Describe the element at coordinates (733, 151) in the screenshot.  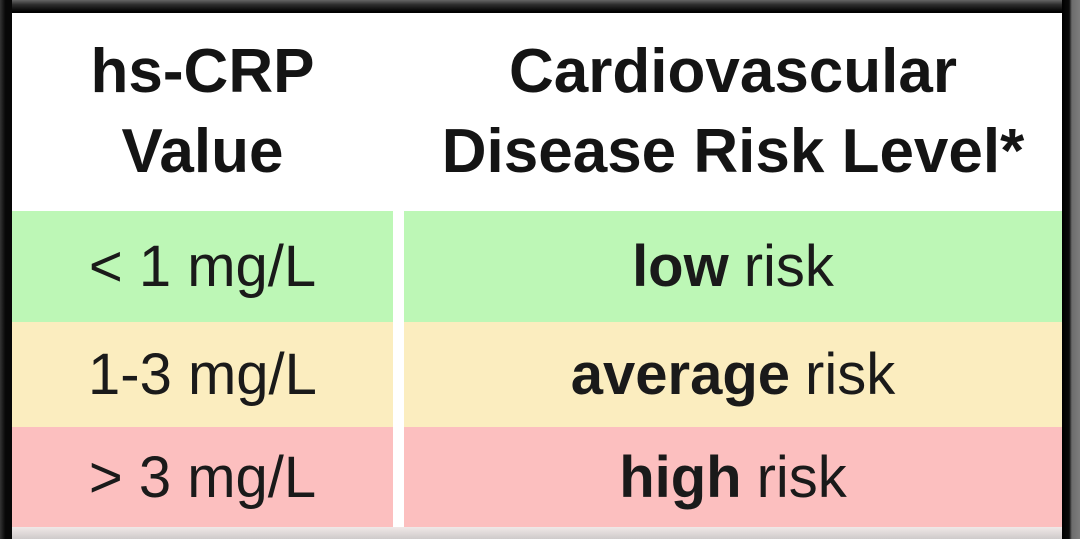
I see `header-risk-line2: Disease Risk Level*` at that location.